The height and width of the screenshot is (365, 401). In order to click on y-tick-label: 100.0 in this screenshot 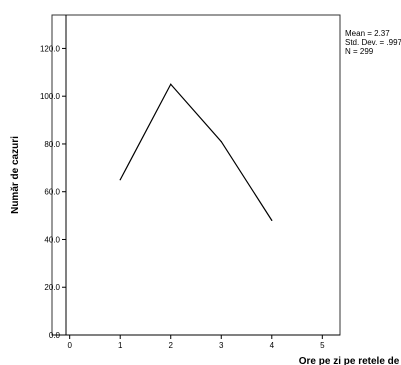, I will do `click(50, 96)`.